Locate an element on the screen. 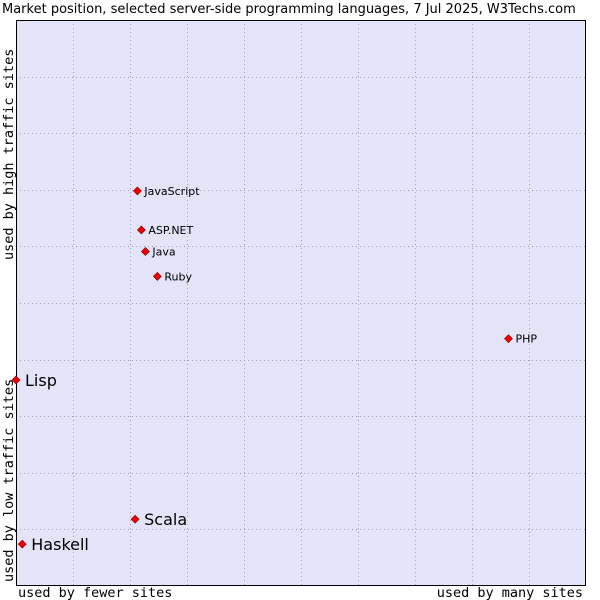 The height and width of the screenshot is (600, 600). x-axis-label-right: used by many sites is located at coordinates (510, 592).